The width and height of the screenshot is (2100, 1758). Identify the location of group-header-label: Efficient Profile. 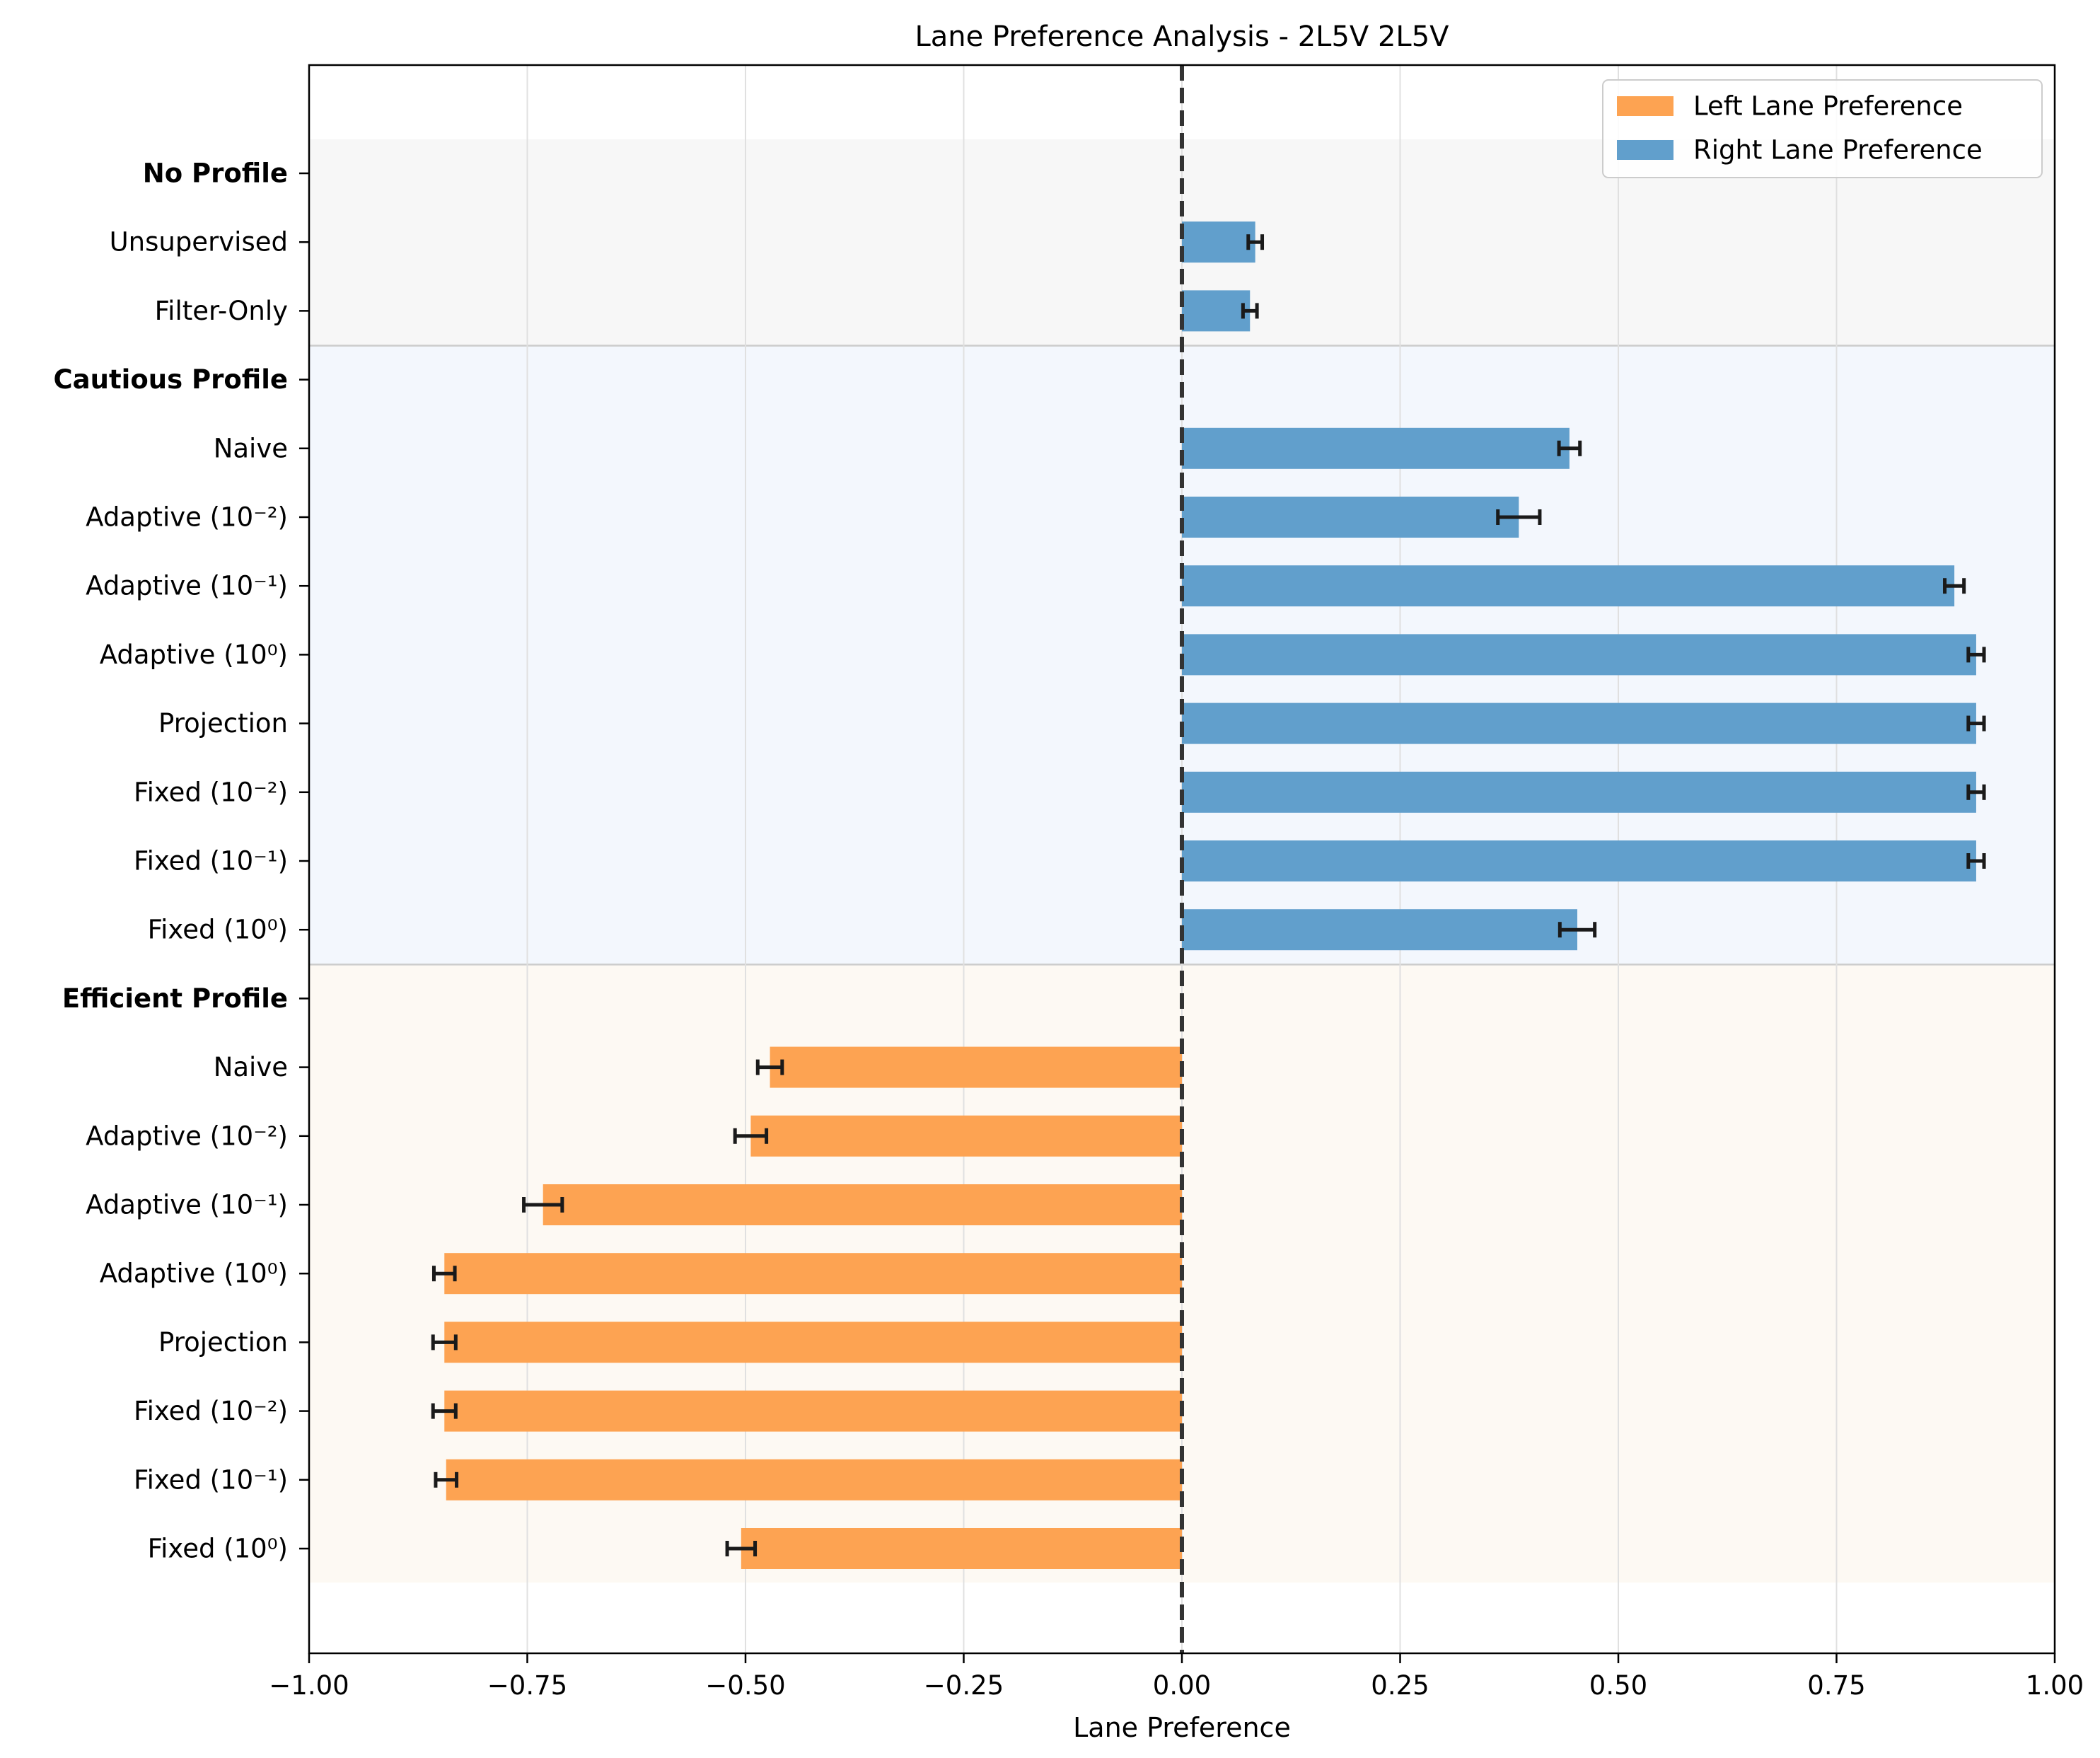
(175, 998).